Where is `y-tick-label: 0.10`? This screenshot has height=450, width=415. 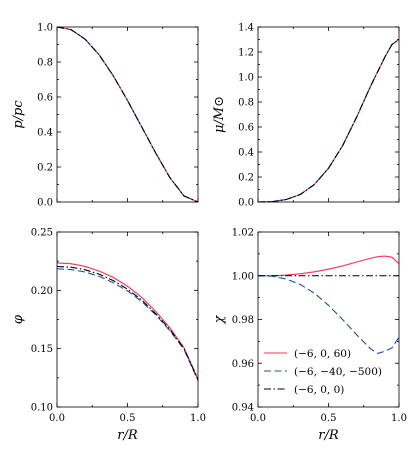 y-tick-label: 0.10 is located at coordinates (42, 408).